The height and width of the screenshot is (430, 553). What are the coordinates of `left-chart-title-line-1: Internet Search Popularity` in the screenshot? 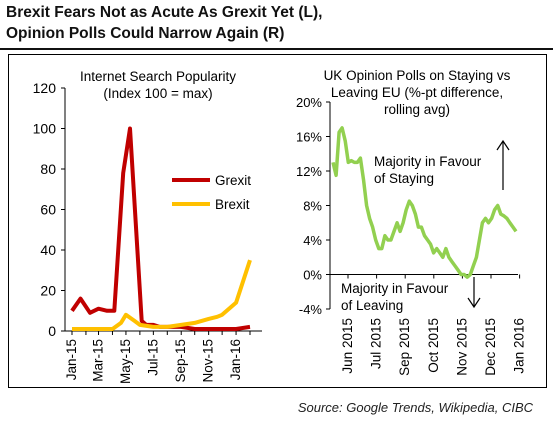 It's located at (158, 76).